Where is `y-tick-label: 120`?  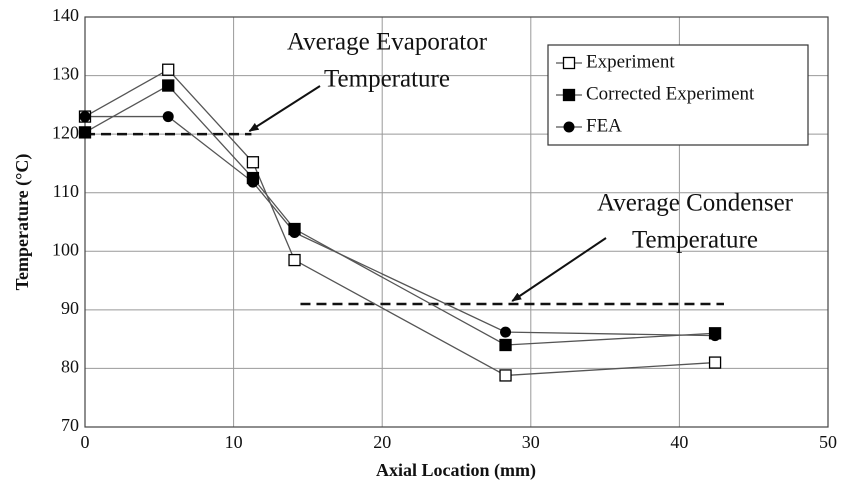
y-tick-label: 120 is located at coordinates (65, 132).